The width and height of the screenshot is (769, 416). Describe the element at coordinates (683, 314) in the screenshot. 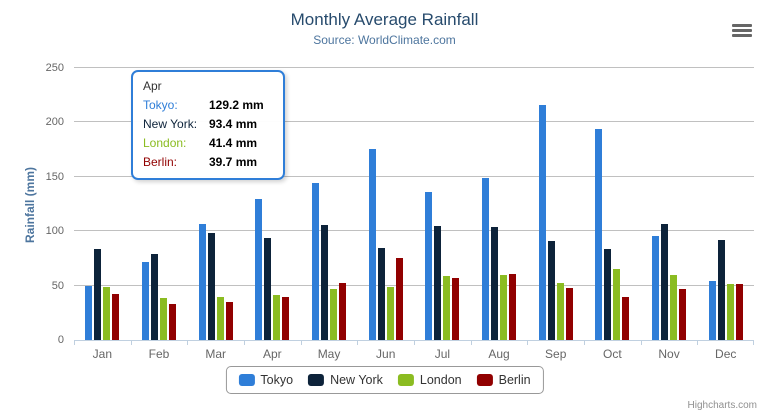

I see `bar-berlin-nov` at that location.